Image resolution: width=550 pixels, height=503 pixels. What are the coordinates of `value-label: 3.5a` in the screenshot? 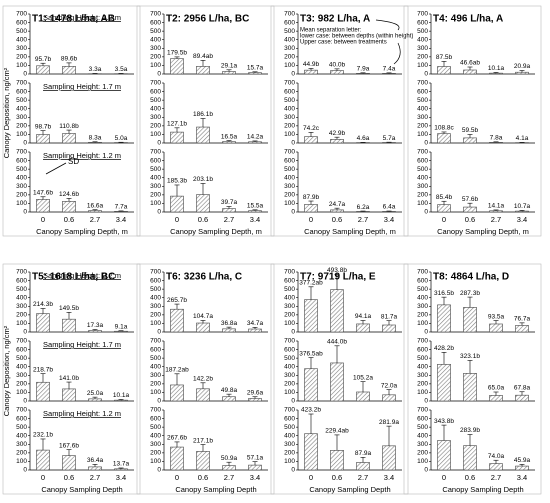 It's located at (121, 69).